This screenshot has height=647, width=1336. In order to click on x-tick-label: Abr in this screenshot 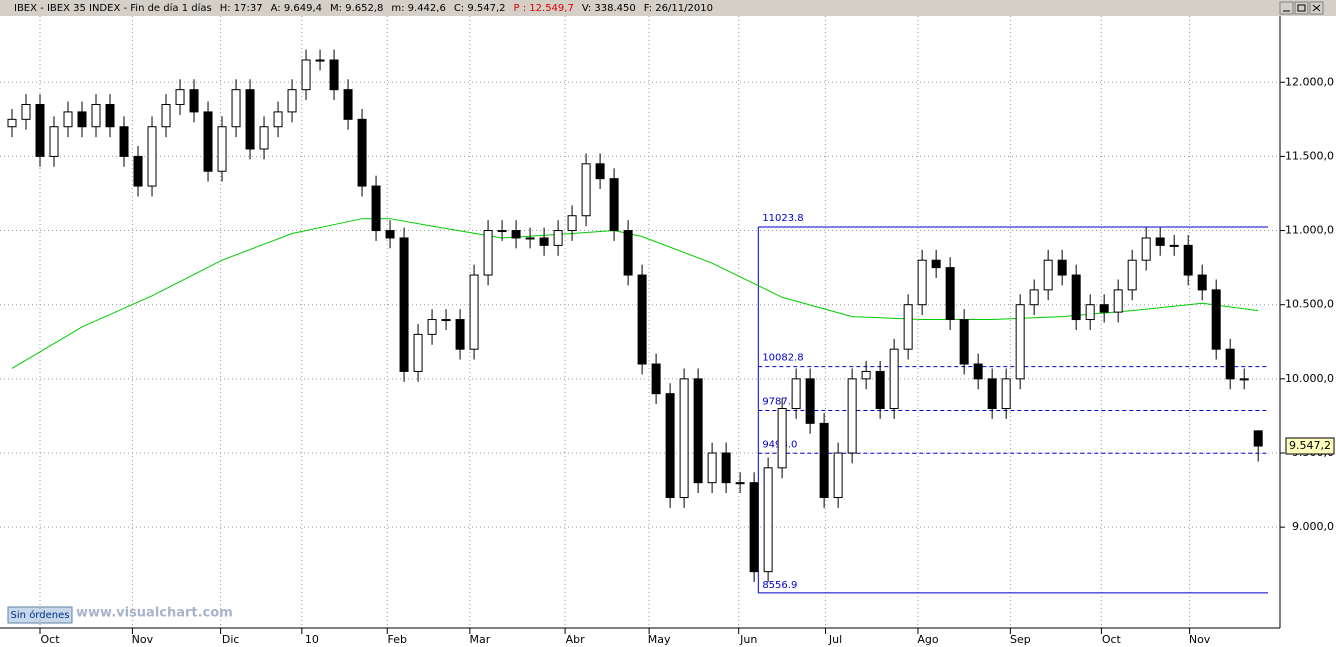, I will do `click(576, 639)`.